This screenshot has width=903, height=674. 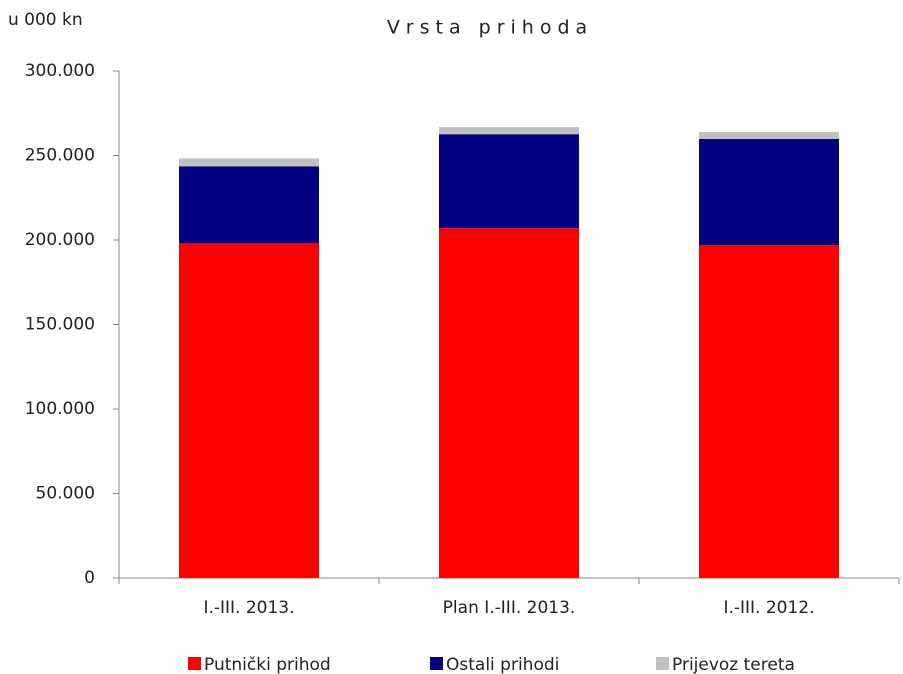 I want to click on y-tick-label: 300.000, so click(x=60, y=71).